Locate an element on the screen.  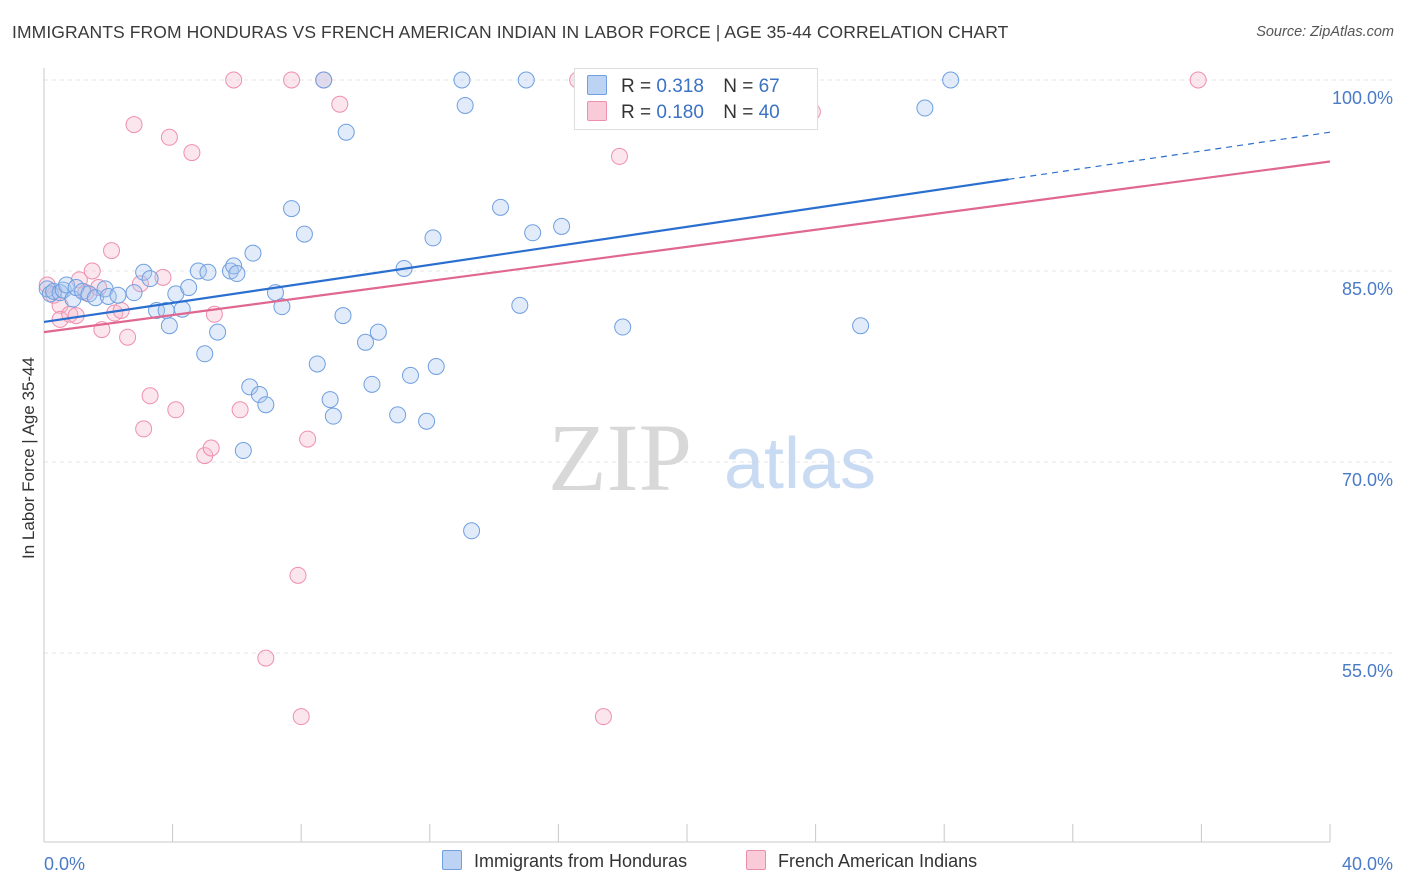
legend-r-value-honduras: 0.318 is located at coordinates (680, 86).